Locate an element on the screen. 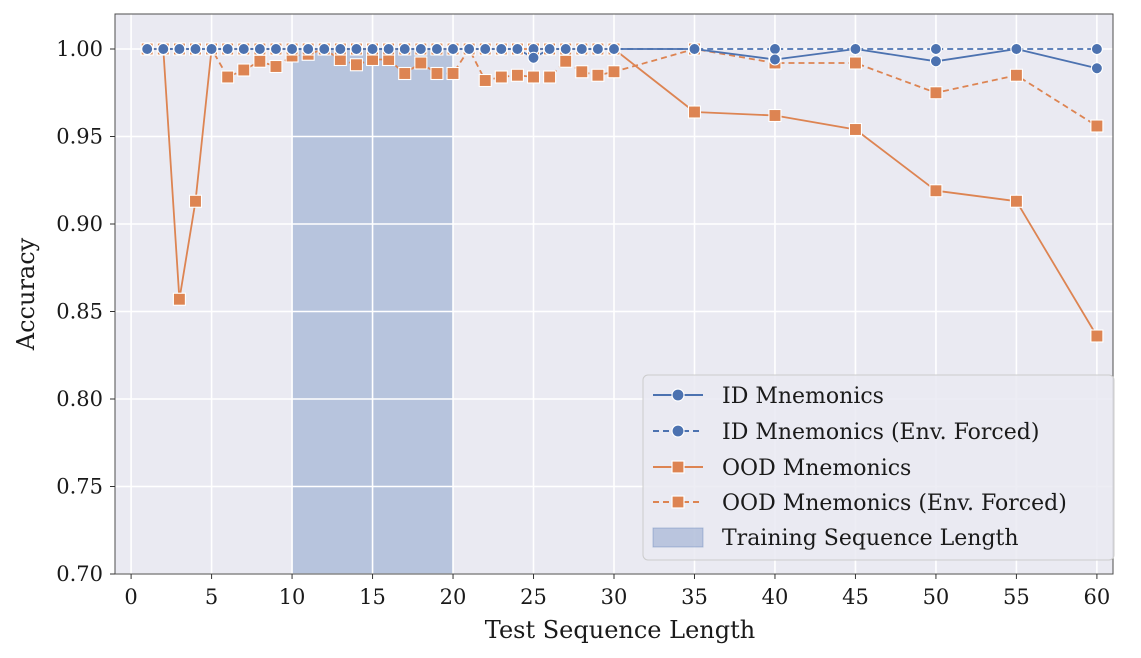 The image size is (1141, 658). legend-label-ood: OOD Mnemonics is located at coordinates (816, 468).